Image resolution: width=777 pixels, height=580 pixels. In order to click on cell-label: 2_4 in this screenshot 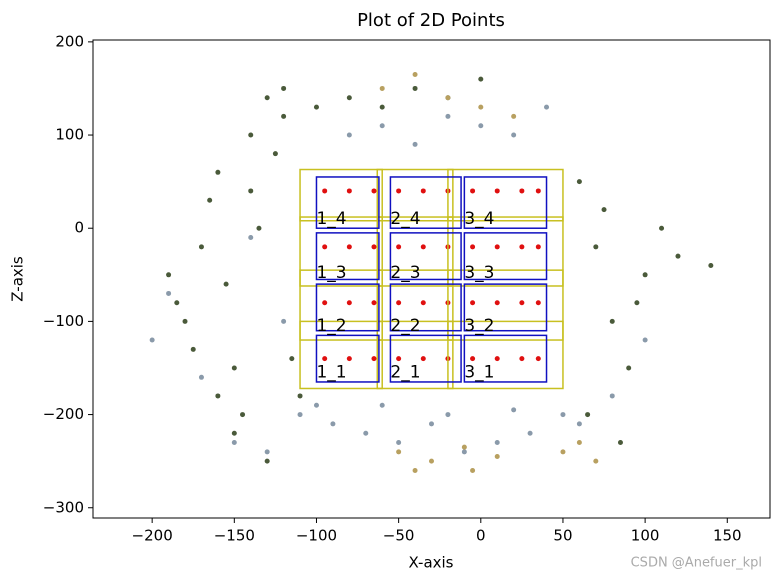, I will do `click(405, 219)`.